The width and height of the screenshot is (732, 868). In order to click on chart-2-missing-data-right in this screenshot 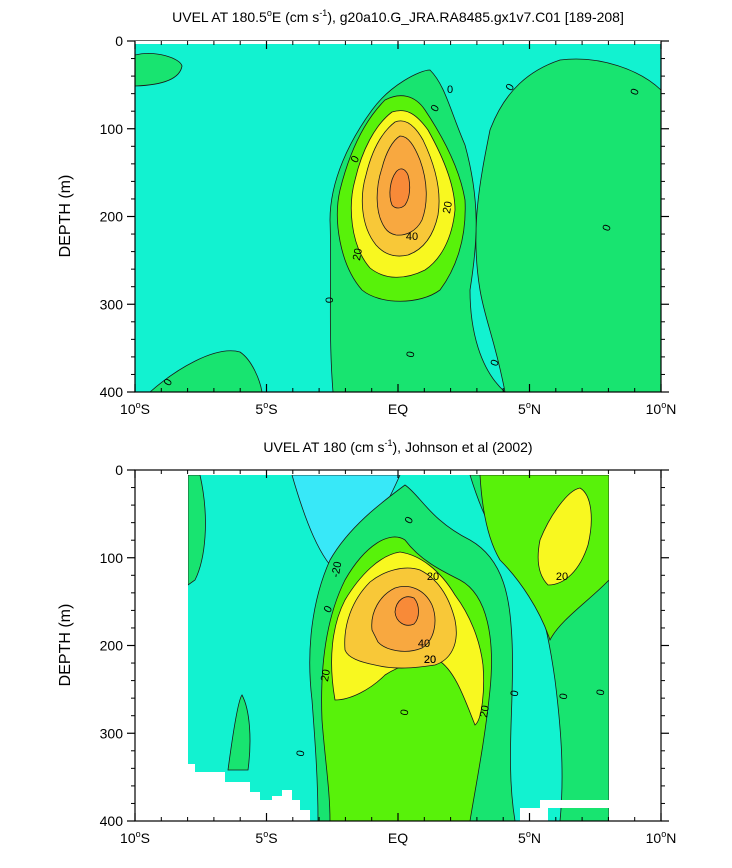, I will do `click(590, 645)`.